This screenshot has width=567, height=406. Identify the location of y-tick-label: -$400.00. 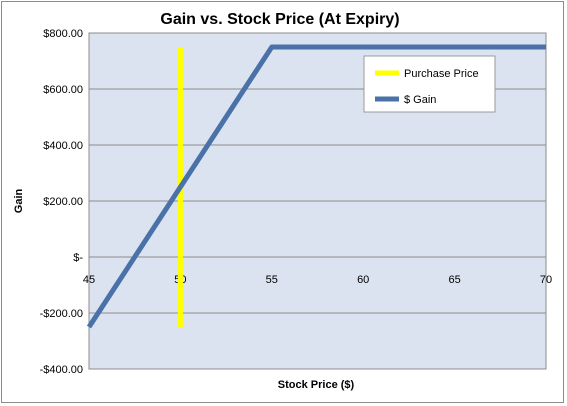
(61, 370).